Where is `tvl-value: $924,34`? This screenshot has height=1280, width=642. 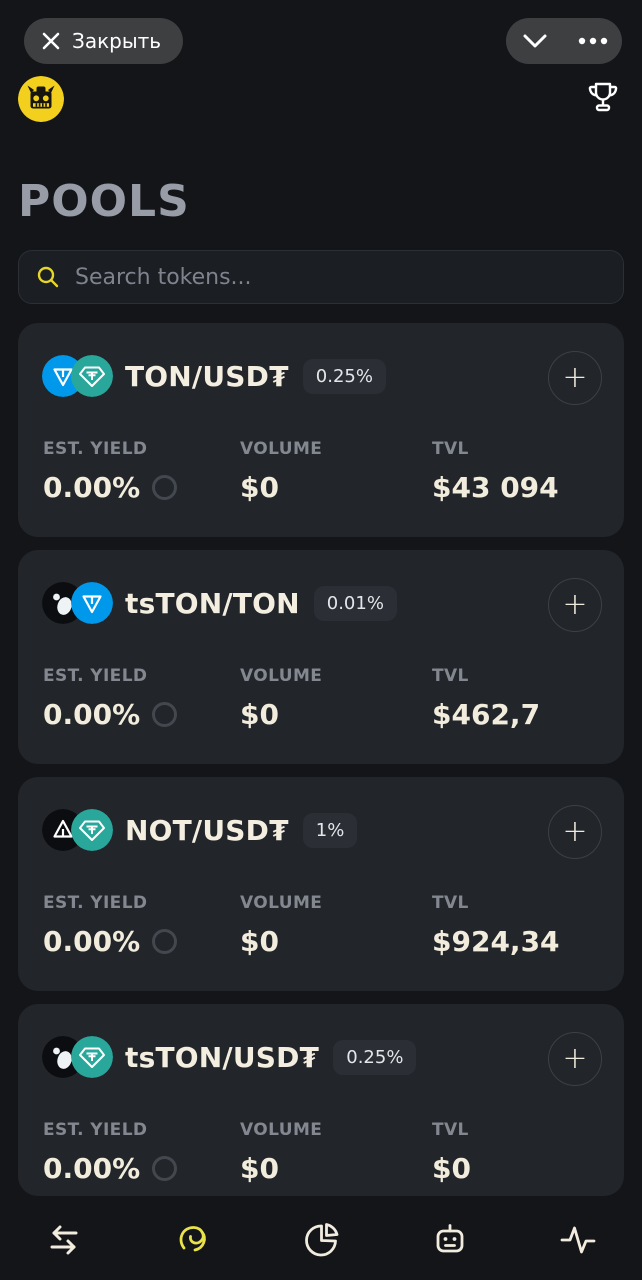 tvl-value: $924,34 is located at coordinates (496, 941).